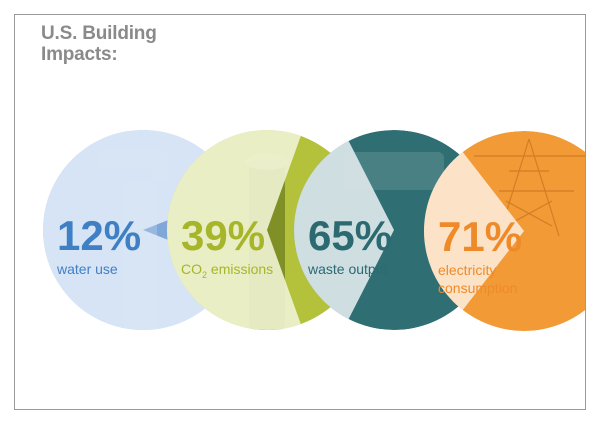 The width and height of the screenshot is (600, 424). I want to click on percent-label-4: 71%, so click(480, 236).